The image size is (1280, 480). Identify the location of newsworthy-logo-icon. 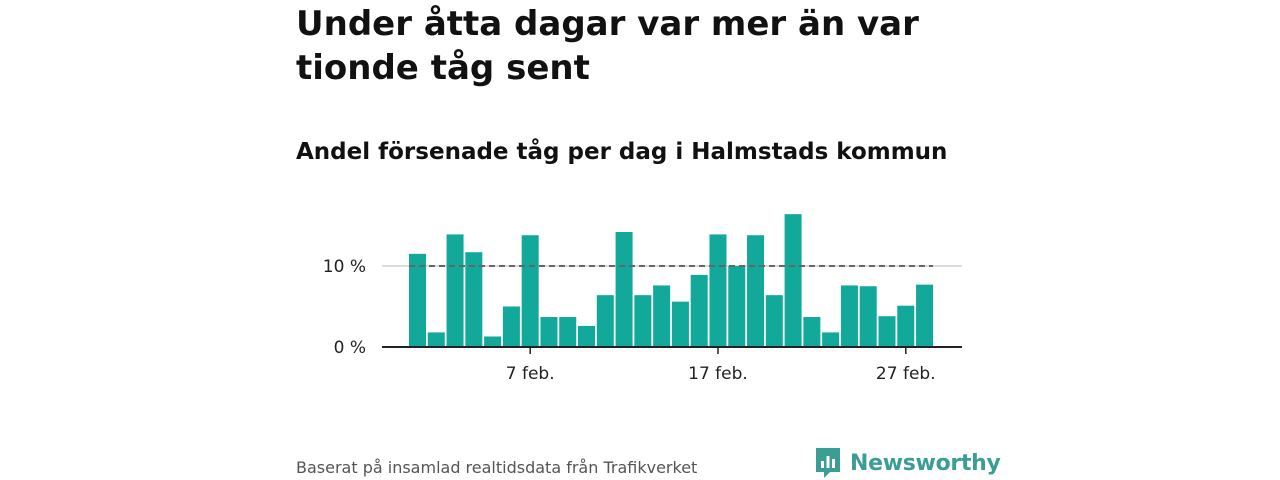
(828, 463).